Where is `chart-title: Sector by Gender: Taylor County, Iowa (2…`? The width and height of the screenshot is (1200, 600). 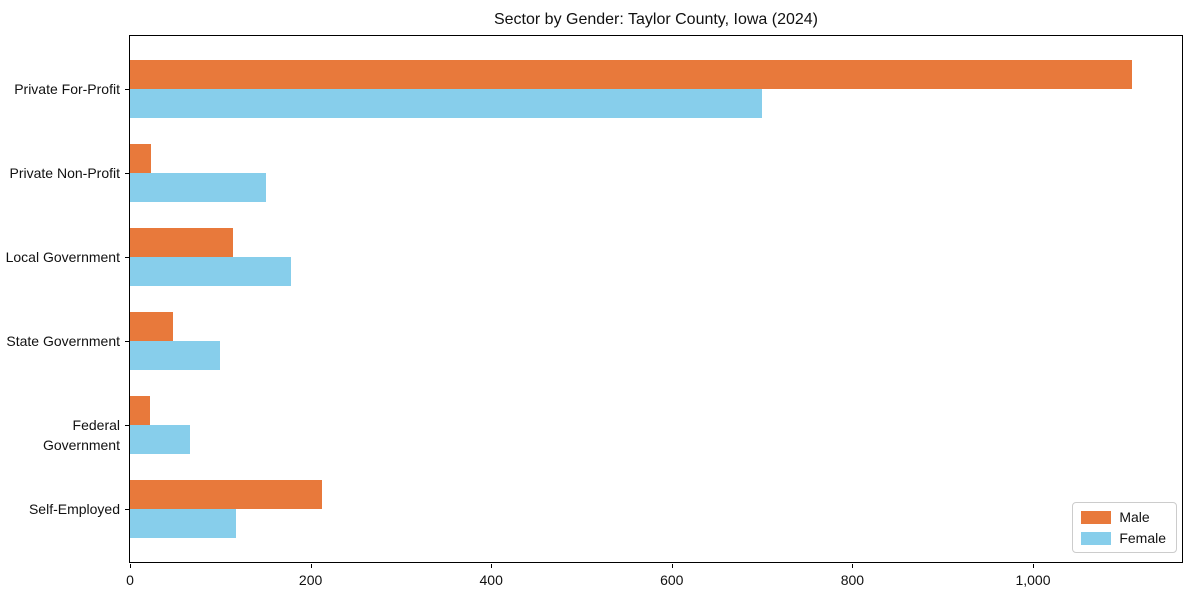 chart-title: Sector by Gender: Taylor County, Iowa (2… is located at coordinates (655, 19).